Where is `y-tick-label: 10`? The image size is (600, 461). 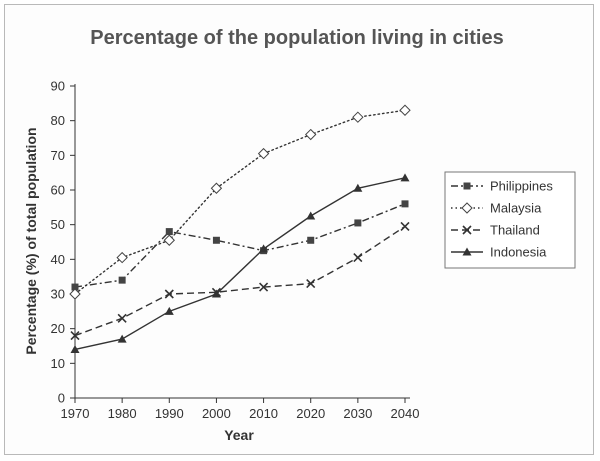 y-tick-label: 10 is located at coordinates (58, 363).